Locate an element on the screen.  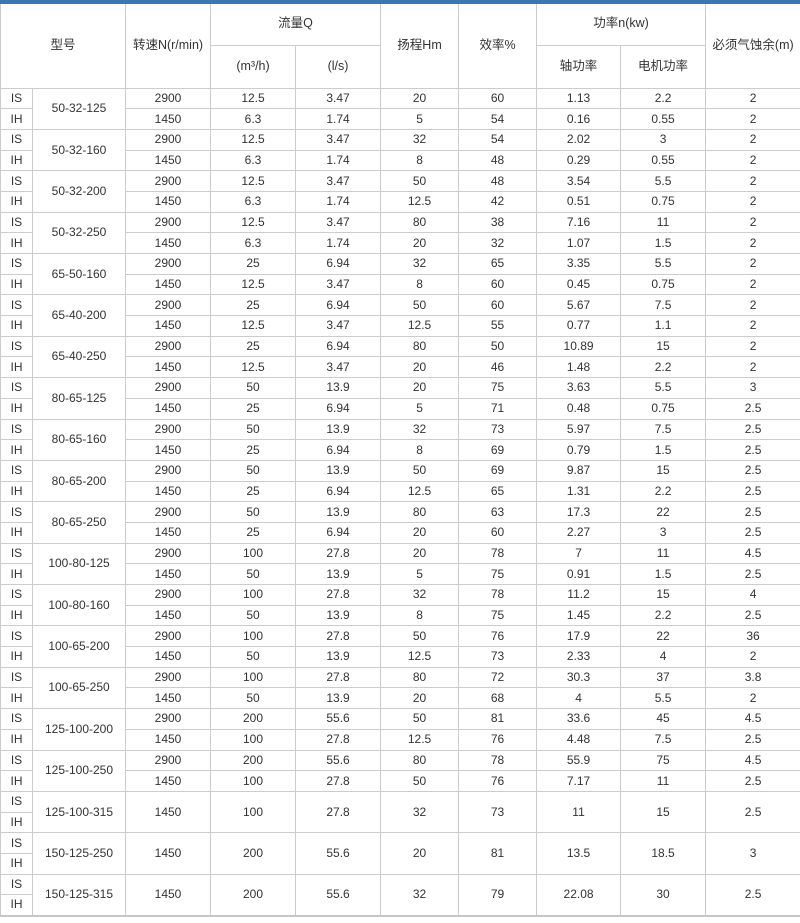
cell-shaft-power: 0.91 is located at coordinates (579, 574).